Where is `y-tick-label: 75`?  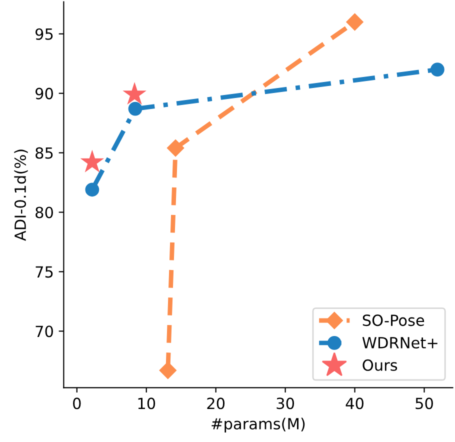 y-tick-label: 75 is located at coordinates (44, 272).